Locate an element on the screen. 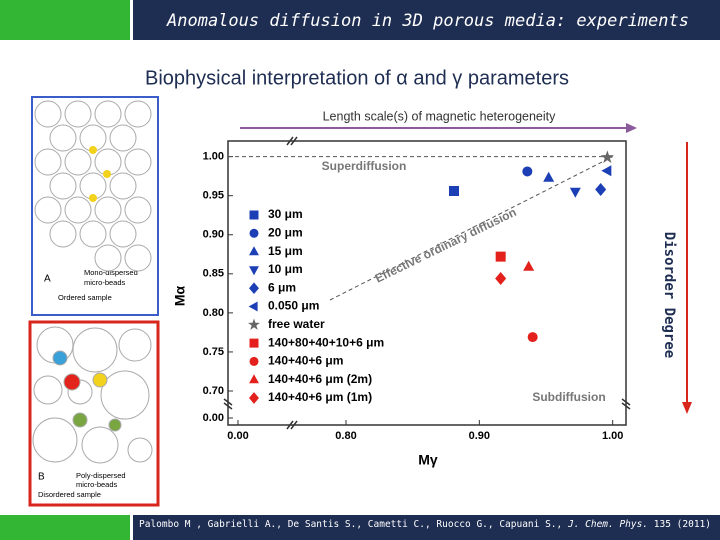 The width and height of the screenshot is (720, 540). footer-accent is located at coordinates (65, 527).